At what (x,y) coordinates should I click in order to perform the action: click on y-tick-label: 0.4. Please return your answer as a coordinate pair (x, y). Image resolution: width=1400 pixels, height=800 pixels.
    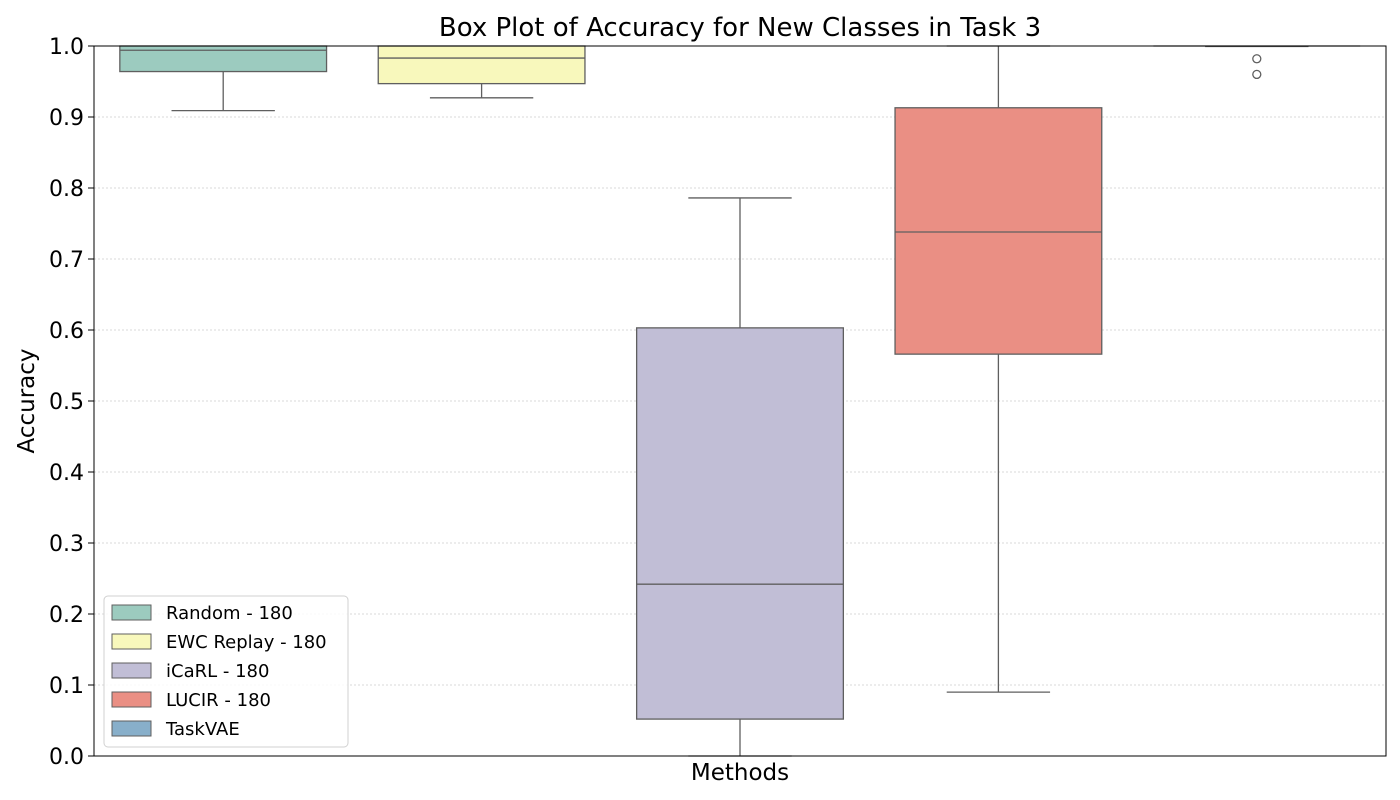
    Looking at the image, I should click on (66, 473).